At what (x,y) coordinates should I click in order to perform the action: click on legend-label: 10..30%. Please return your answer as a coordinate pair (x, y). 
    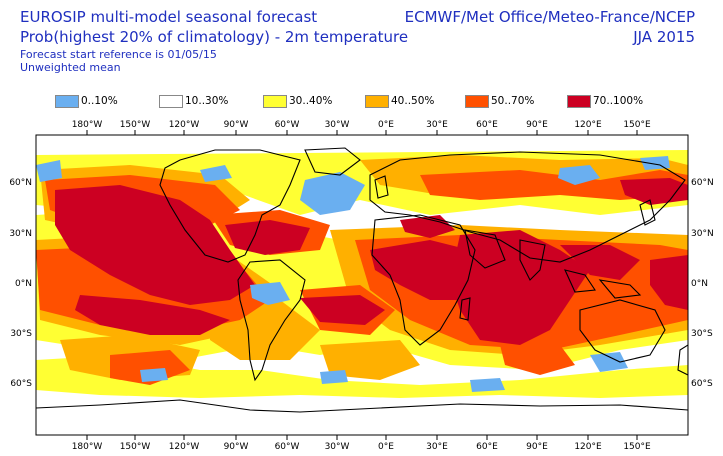
    Looking at the image, I should click on (207, 101).